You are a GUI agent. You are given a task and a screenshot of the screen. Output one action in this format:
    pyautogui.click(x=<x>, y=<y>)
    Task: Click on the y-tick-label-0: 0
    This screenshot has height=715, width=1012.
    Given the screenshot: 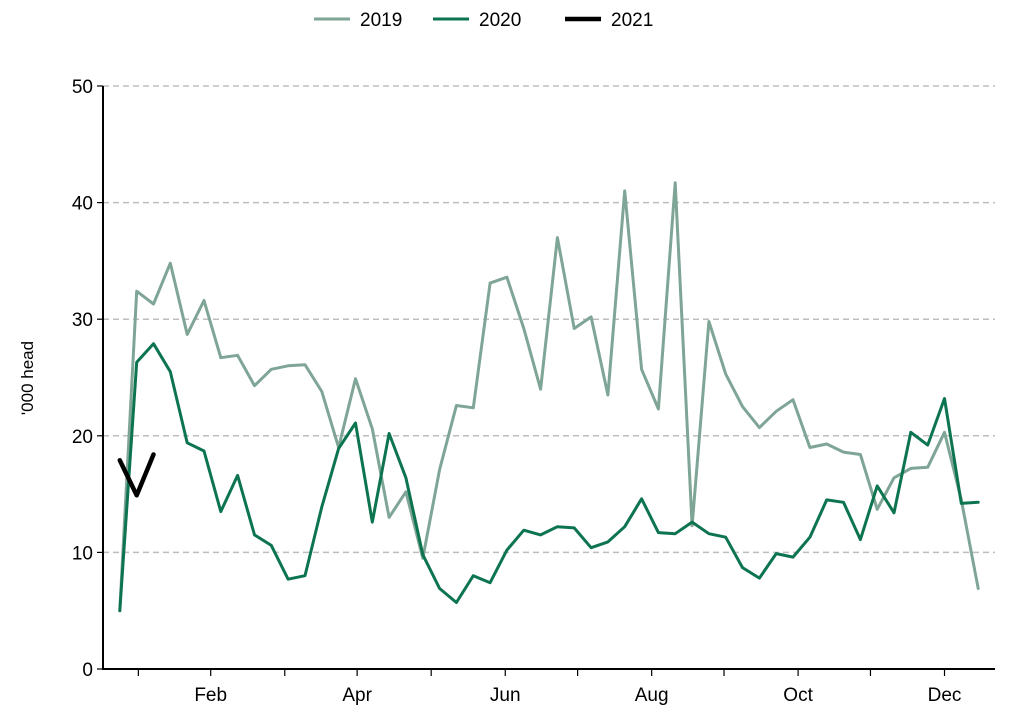 What is the action you would take?
    pyautogui.click(x=87, y=670)
    